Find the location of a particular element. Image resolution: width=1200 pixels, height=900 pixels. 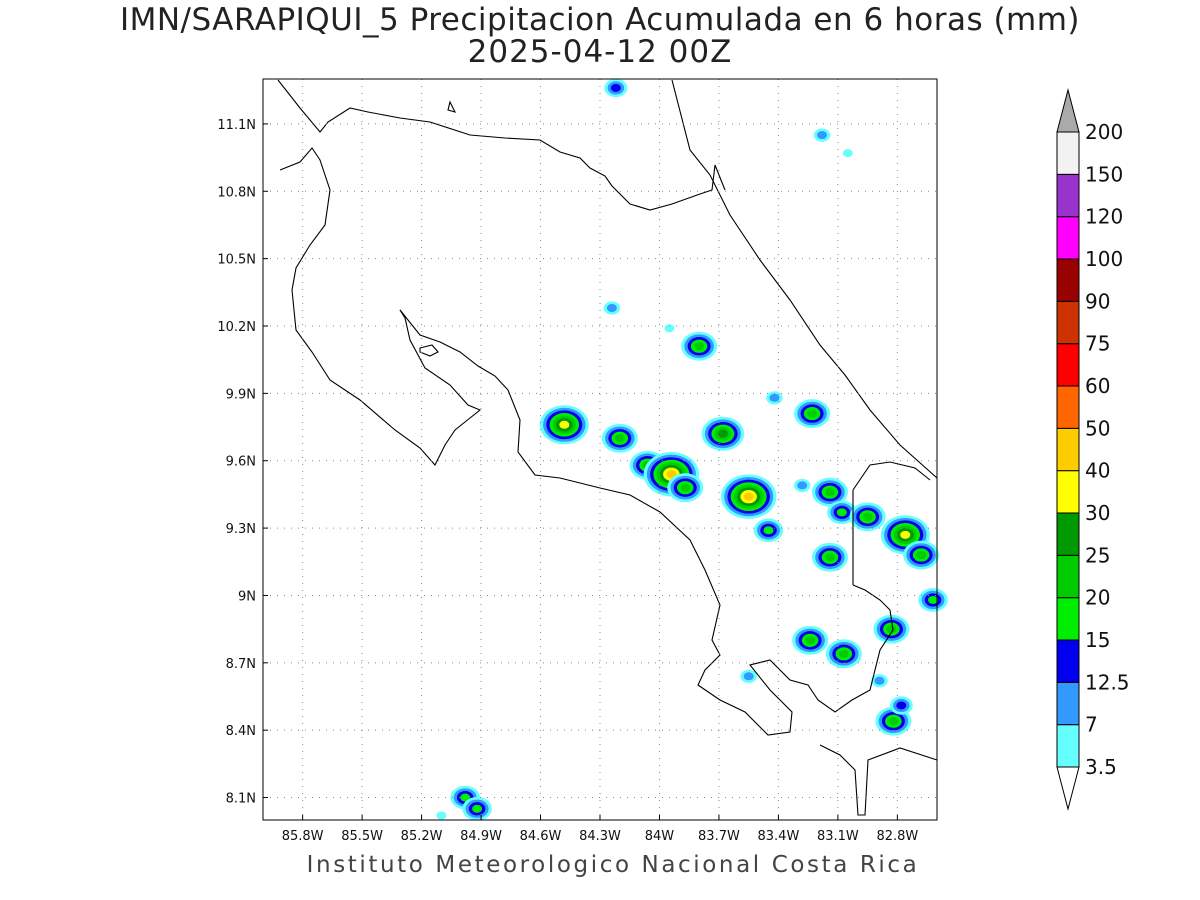

x-tick-label: 84.3W is located at coordinates (600, 836).